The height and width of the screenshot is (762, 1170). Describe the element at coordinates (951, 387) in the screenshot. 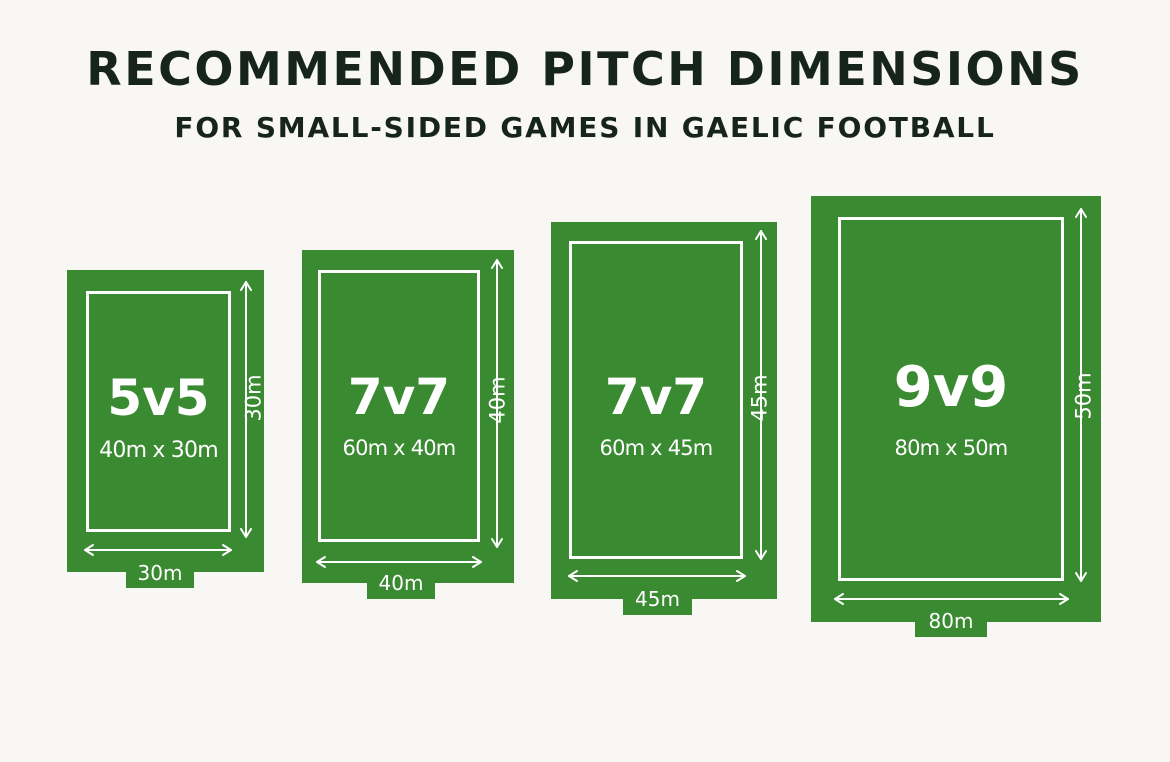

I see `format-label: 9v9` at that location.